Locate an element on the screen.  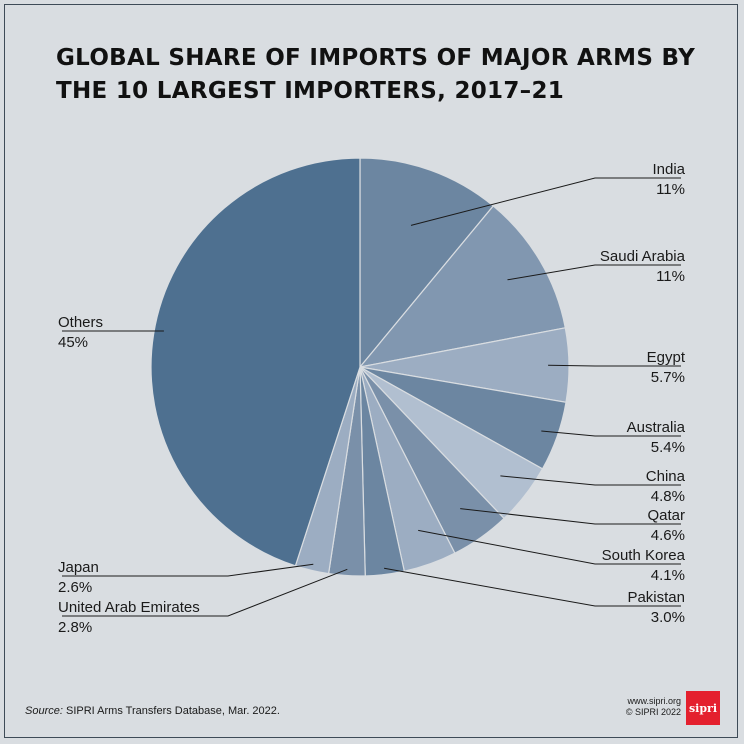
pie-slice-saudi-arabia is located at coordinates (462, 286).